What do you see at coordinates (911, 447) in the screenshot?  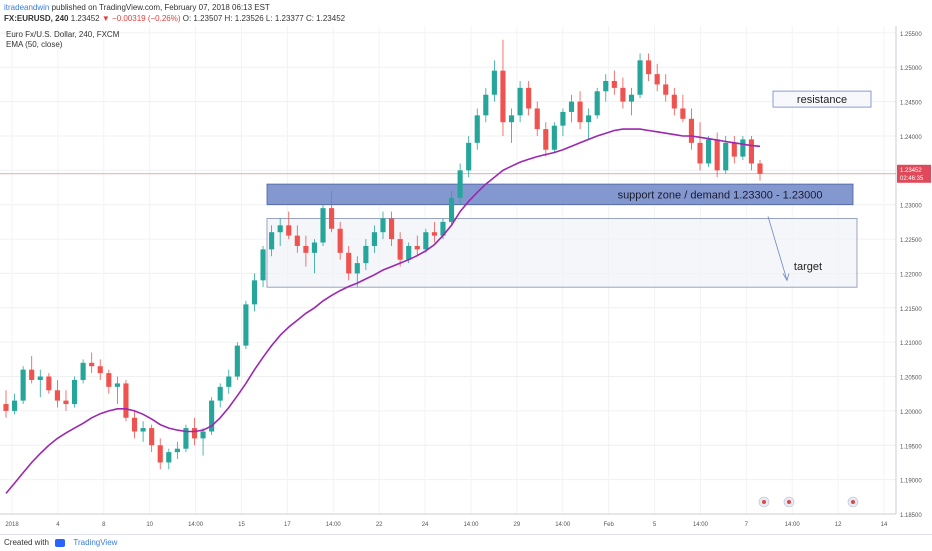 I see `y-tick-label: 1.19500` at bounding box center [911, 447].